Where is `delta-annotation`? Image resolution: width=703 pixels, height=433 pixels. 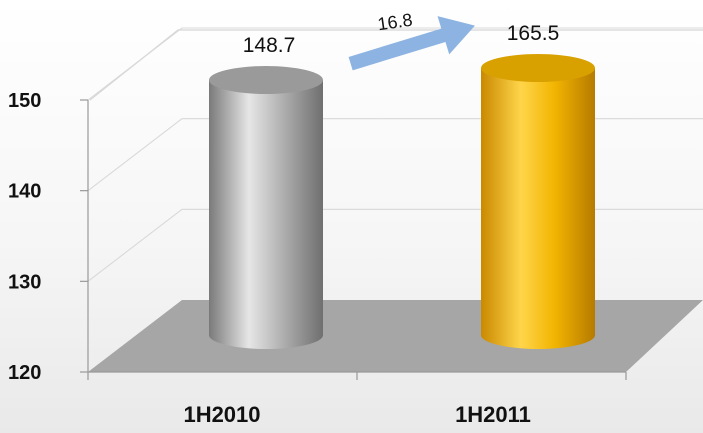
delta-annotation is located at coordinates (411, 43).